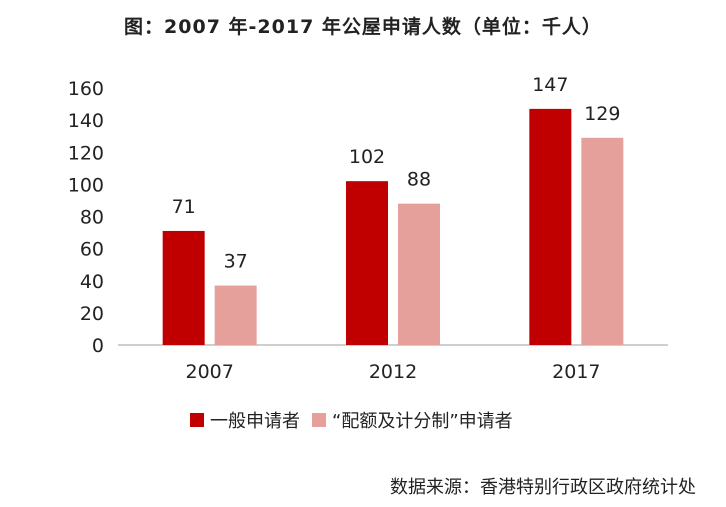  What do you see at coordinates (86, 153) in the screenshot?
I see `y-tick-label: 120` at bounding box center [86, 153].